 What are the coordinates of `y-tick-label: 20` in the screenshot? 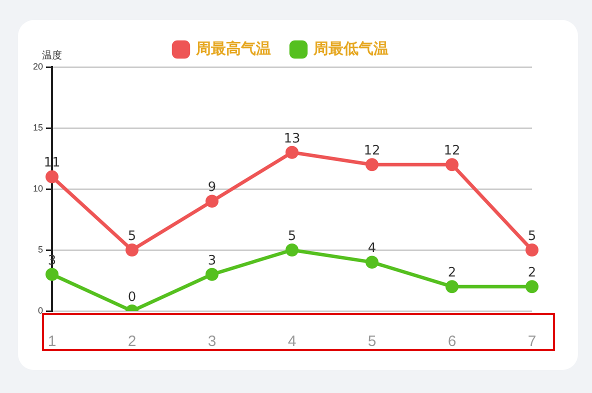 It's located at (38, 66).